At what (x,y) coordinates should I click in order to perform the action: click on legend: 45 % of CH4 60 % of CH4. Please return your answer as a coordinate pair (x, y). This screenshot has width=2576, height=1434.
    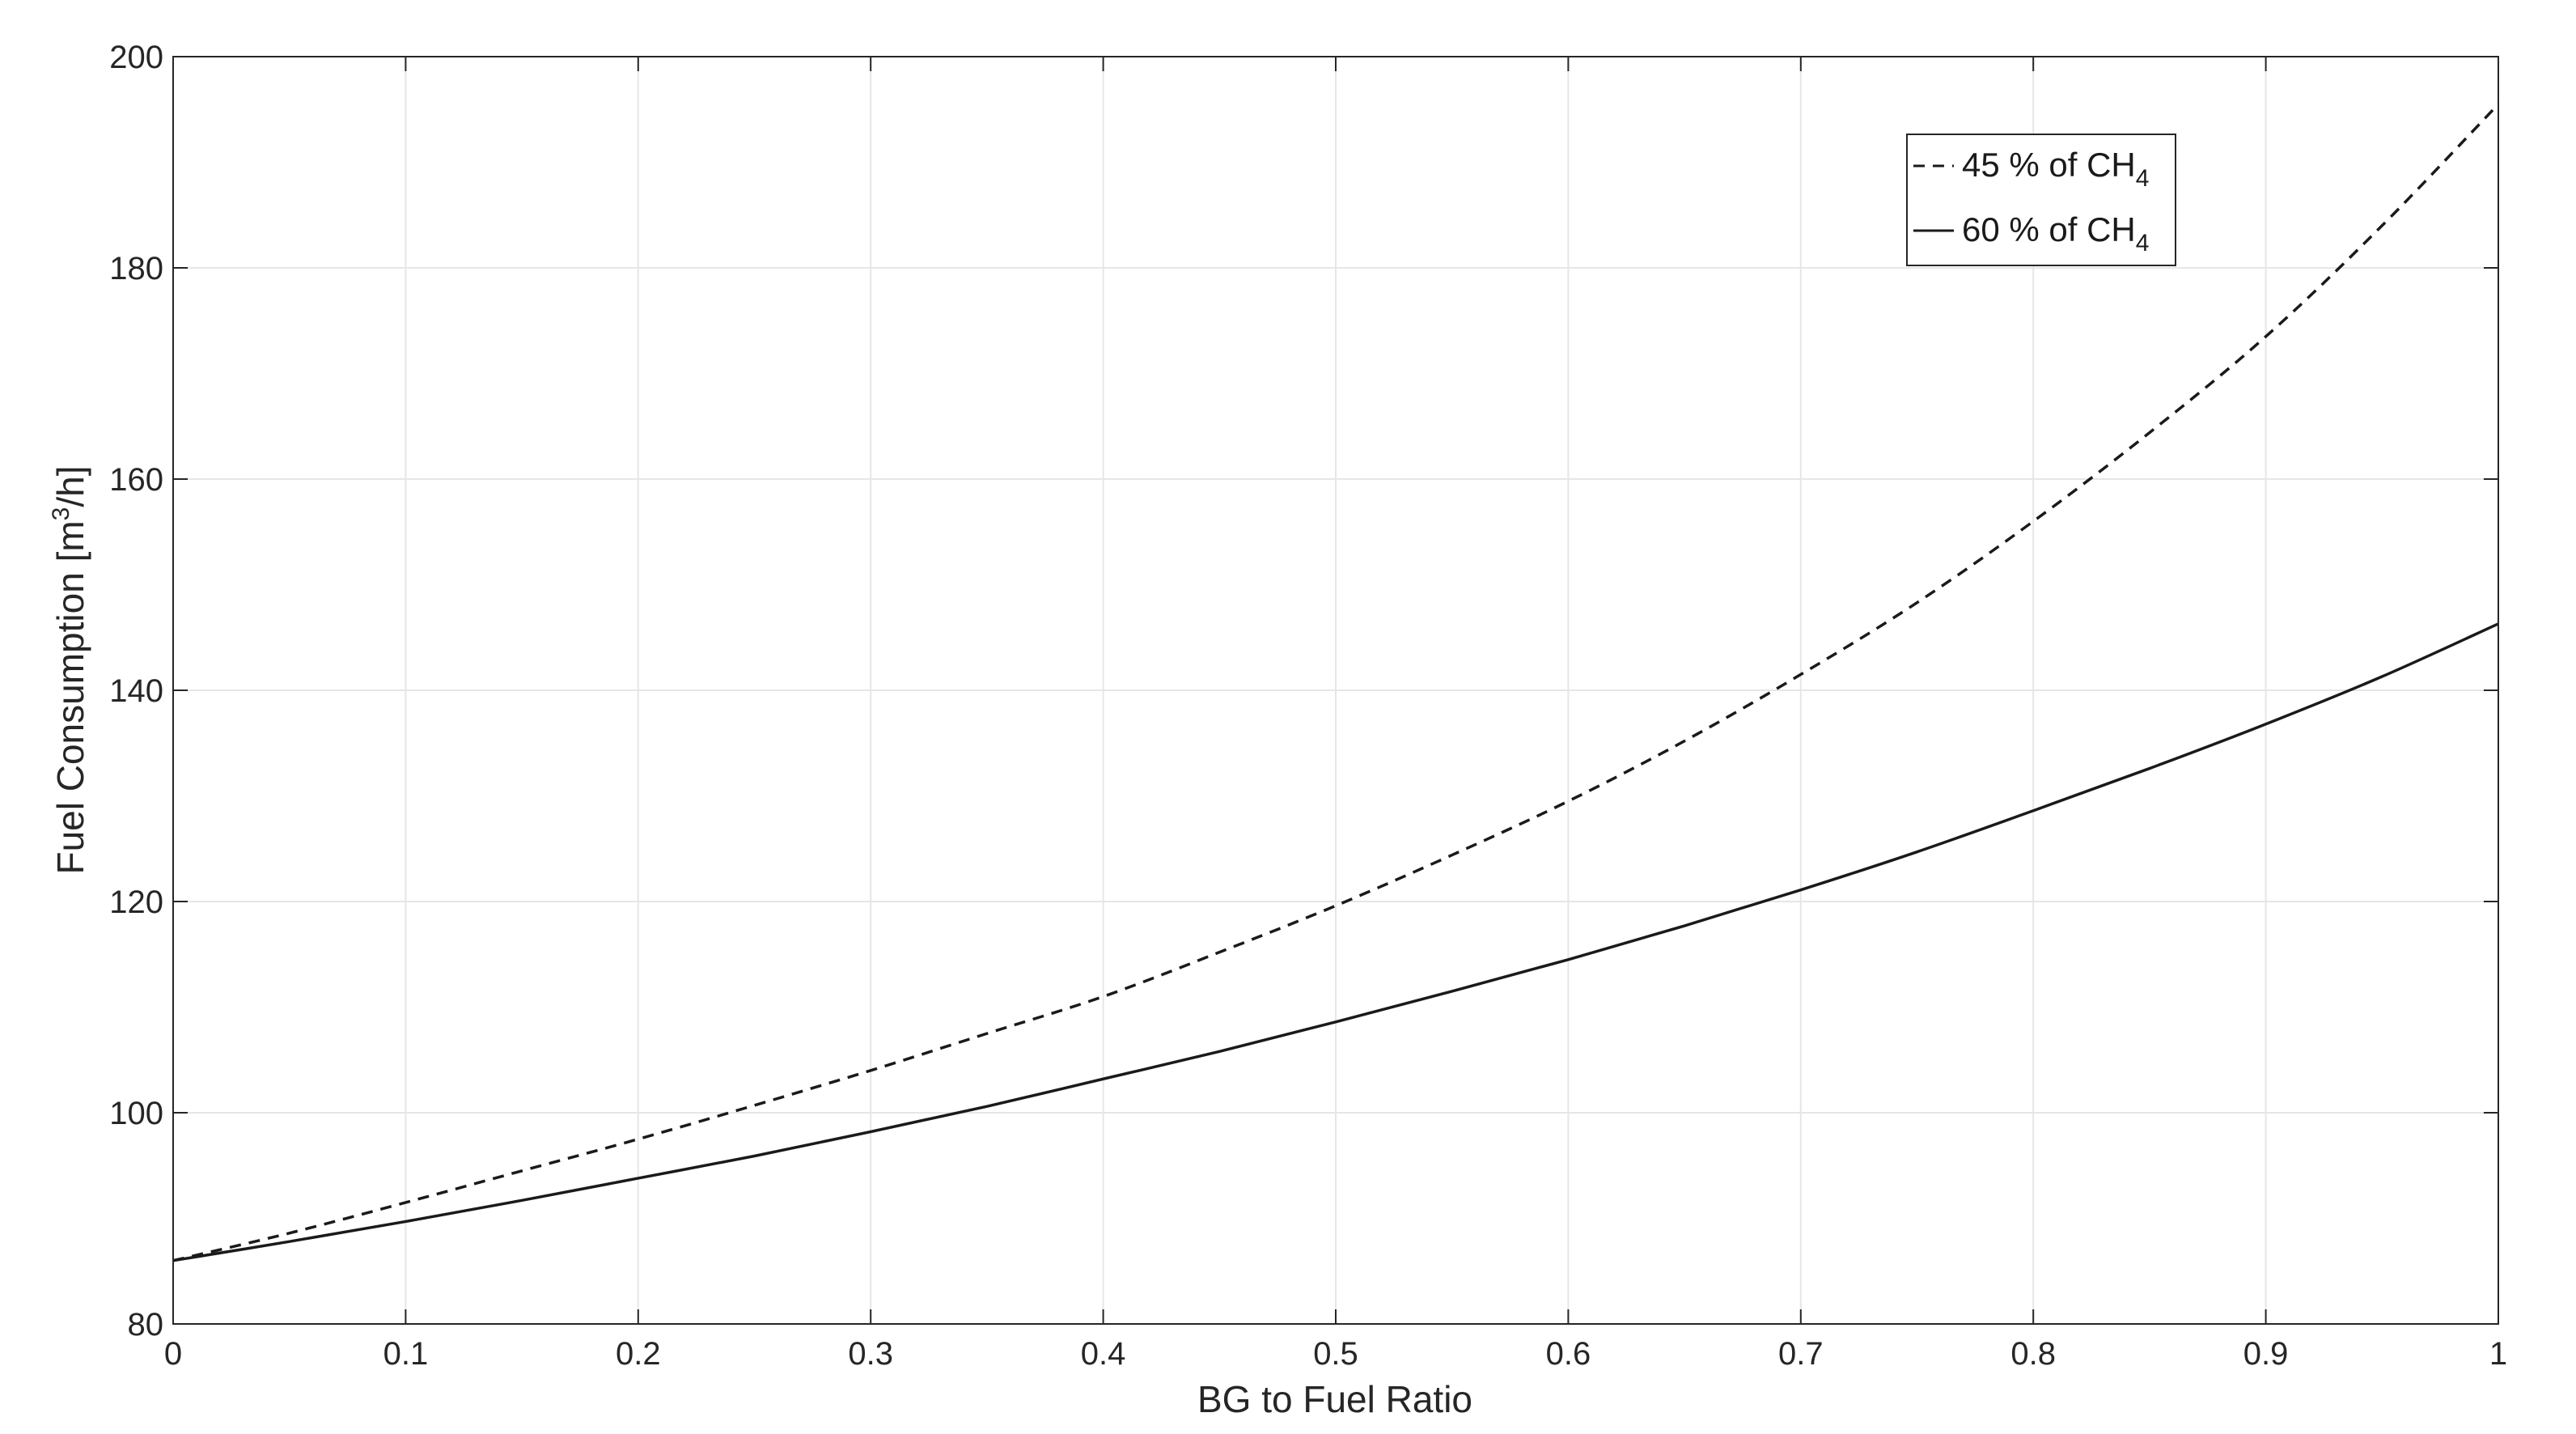
    Looking at the image, I should click on (2041, 200).